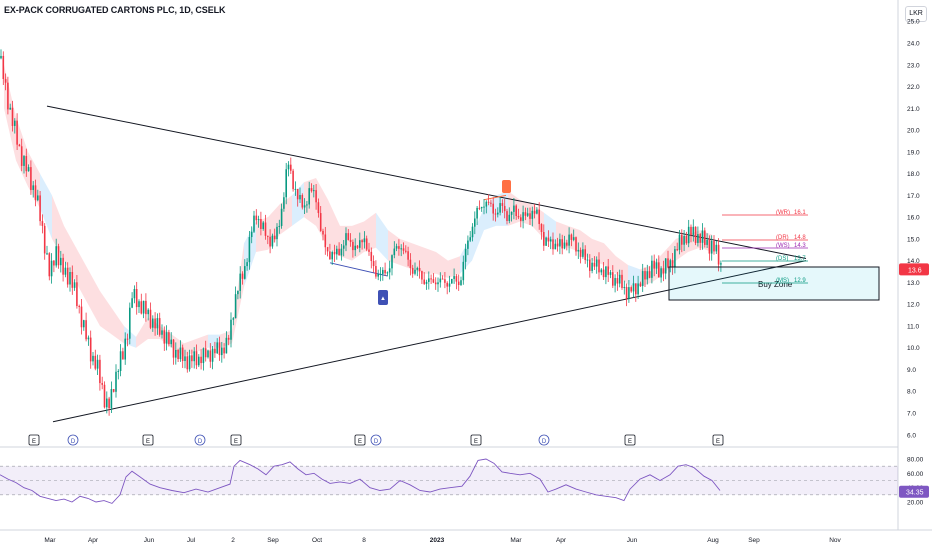 The image size is (932, 550). I want to click on divergence-line, so click(358, 269).